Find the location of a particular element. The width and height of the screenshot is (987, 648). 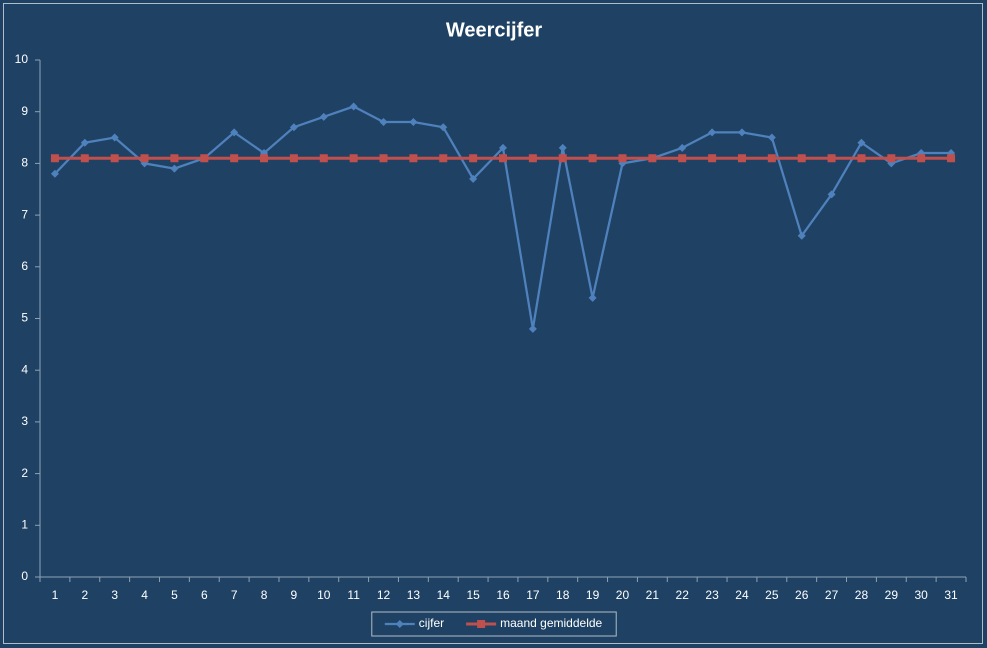

x-tick-label: 26 is located at coordinates (802, 595).